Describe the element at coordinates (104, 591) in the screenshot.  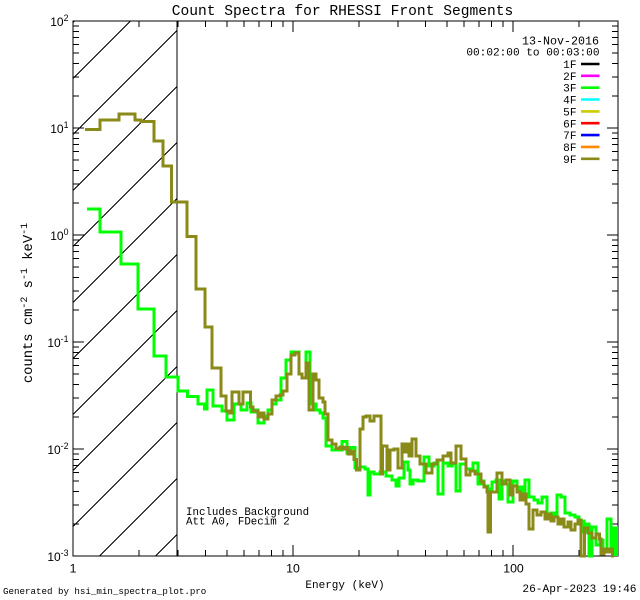
I see `svg-text:Generated by hsi_min_spectra_p: Generated by hsi_min_spectra_plot.pro` at that location.